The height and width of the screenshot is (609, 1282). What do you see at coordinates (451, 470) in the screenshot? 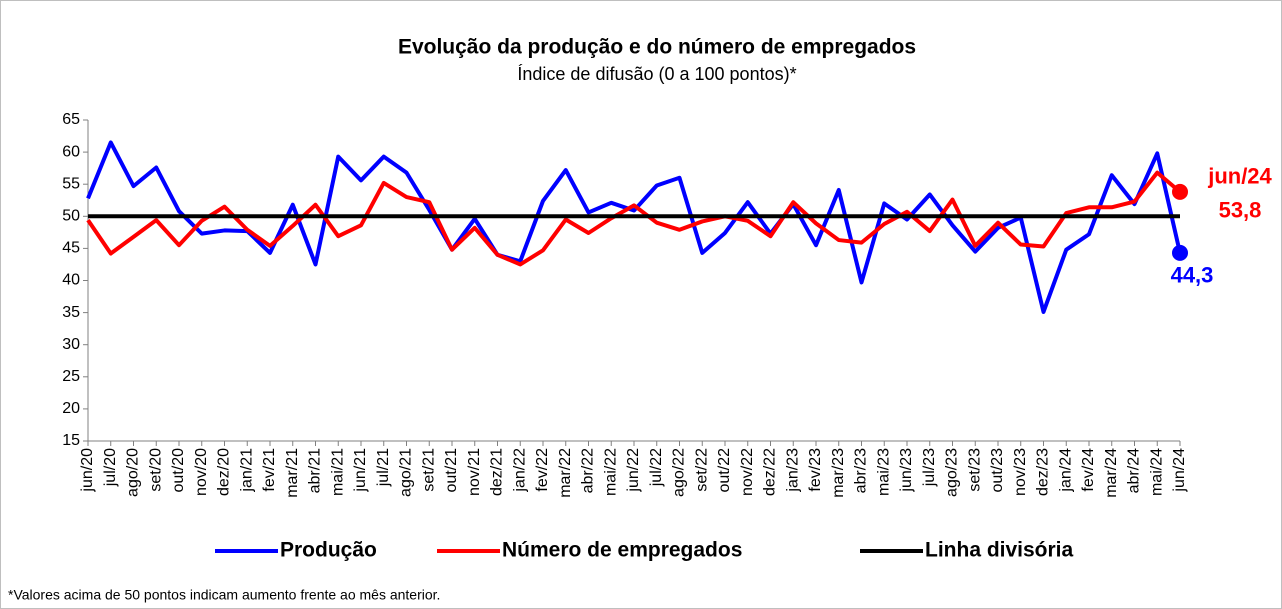
I see `x-tick-label: out/21` at bounding box center [451, 470].